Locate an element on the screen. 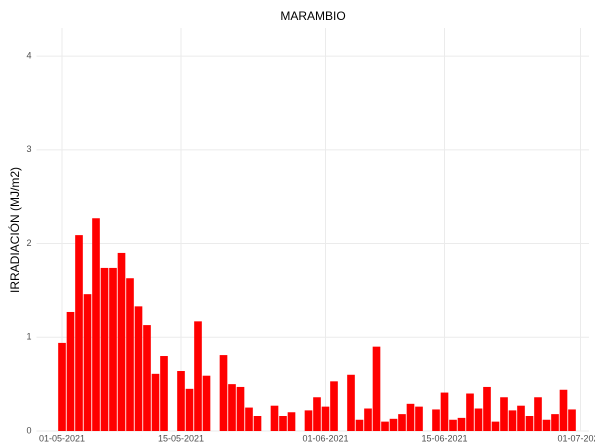 The height and width of the screenshot is (446, 595). y-tick-label: 0 is located at coordinates (28, 430).